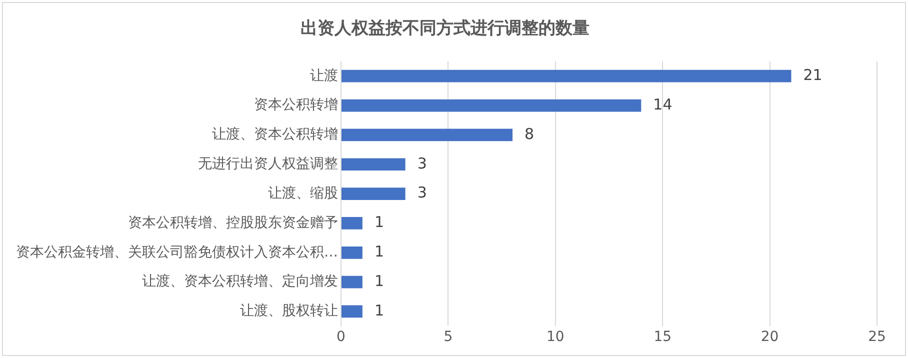 The width and height of the screenshot is (908, 358). What do you see at coordinates (303, 193) in the screenshot?
I see `y-tick-label: 让渡、缩股` at bounding box center [303, 193].